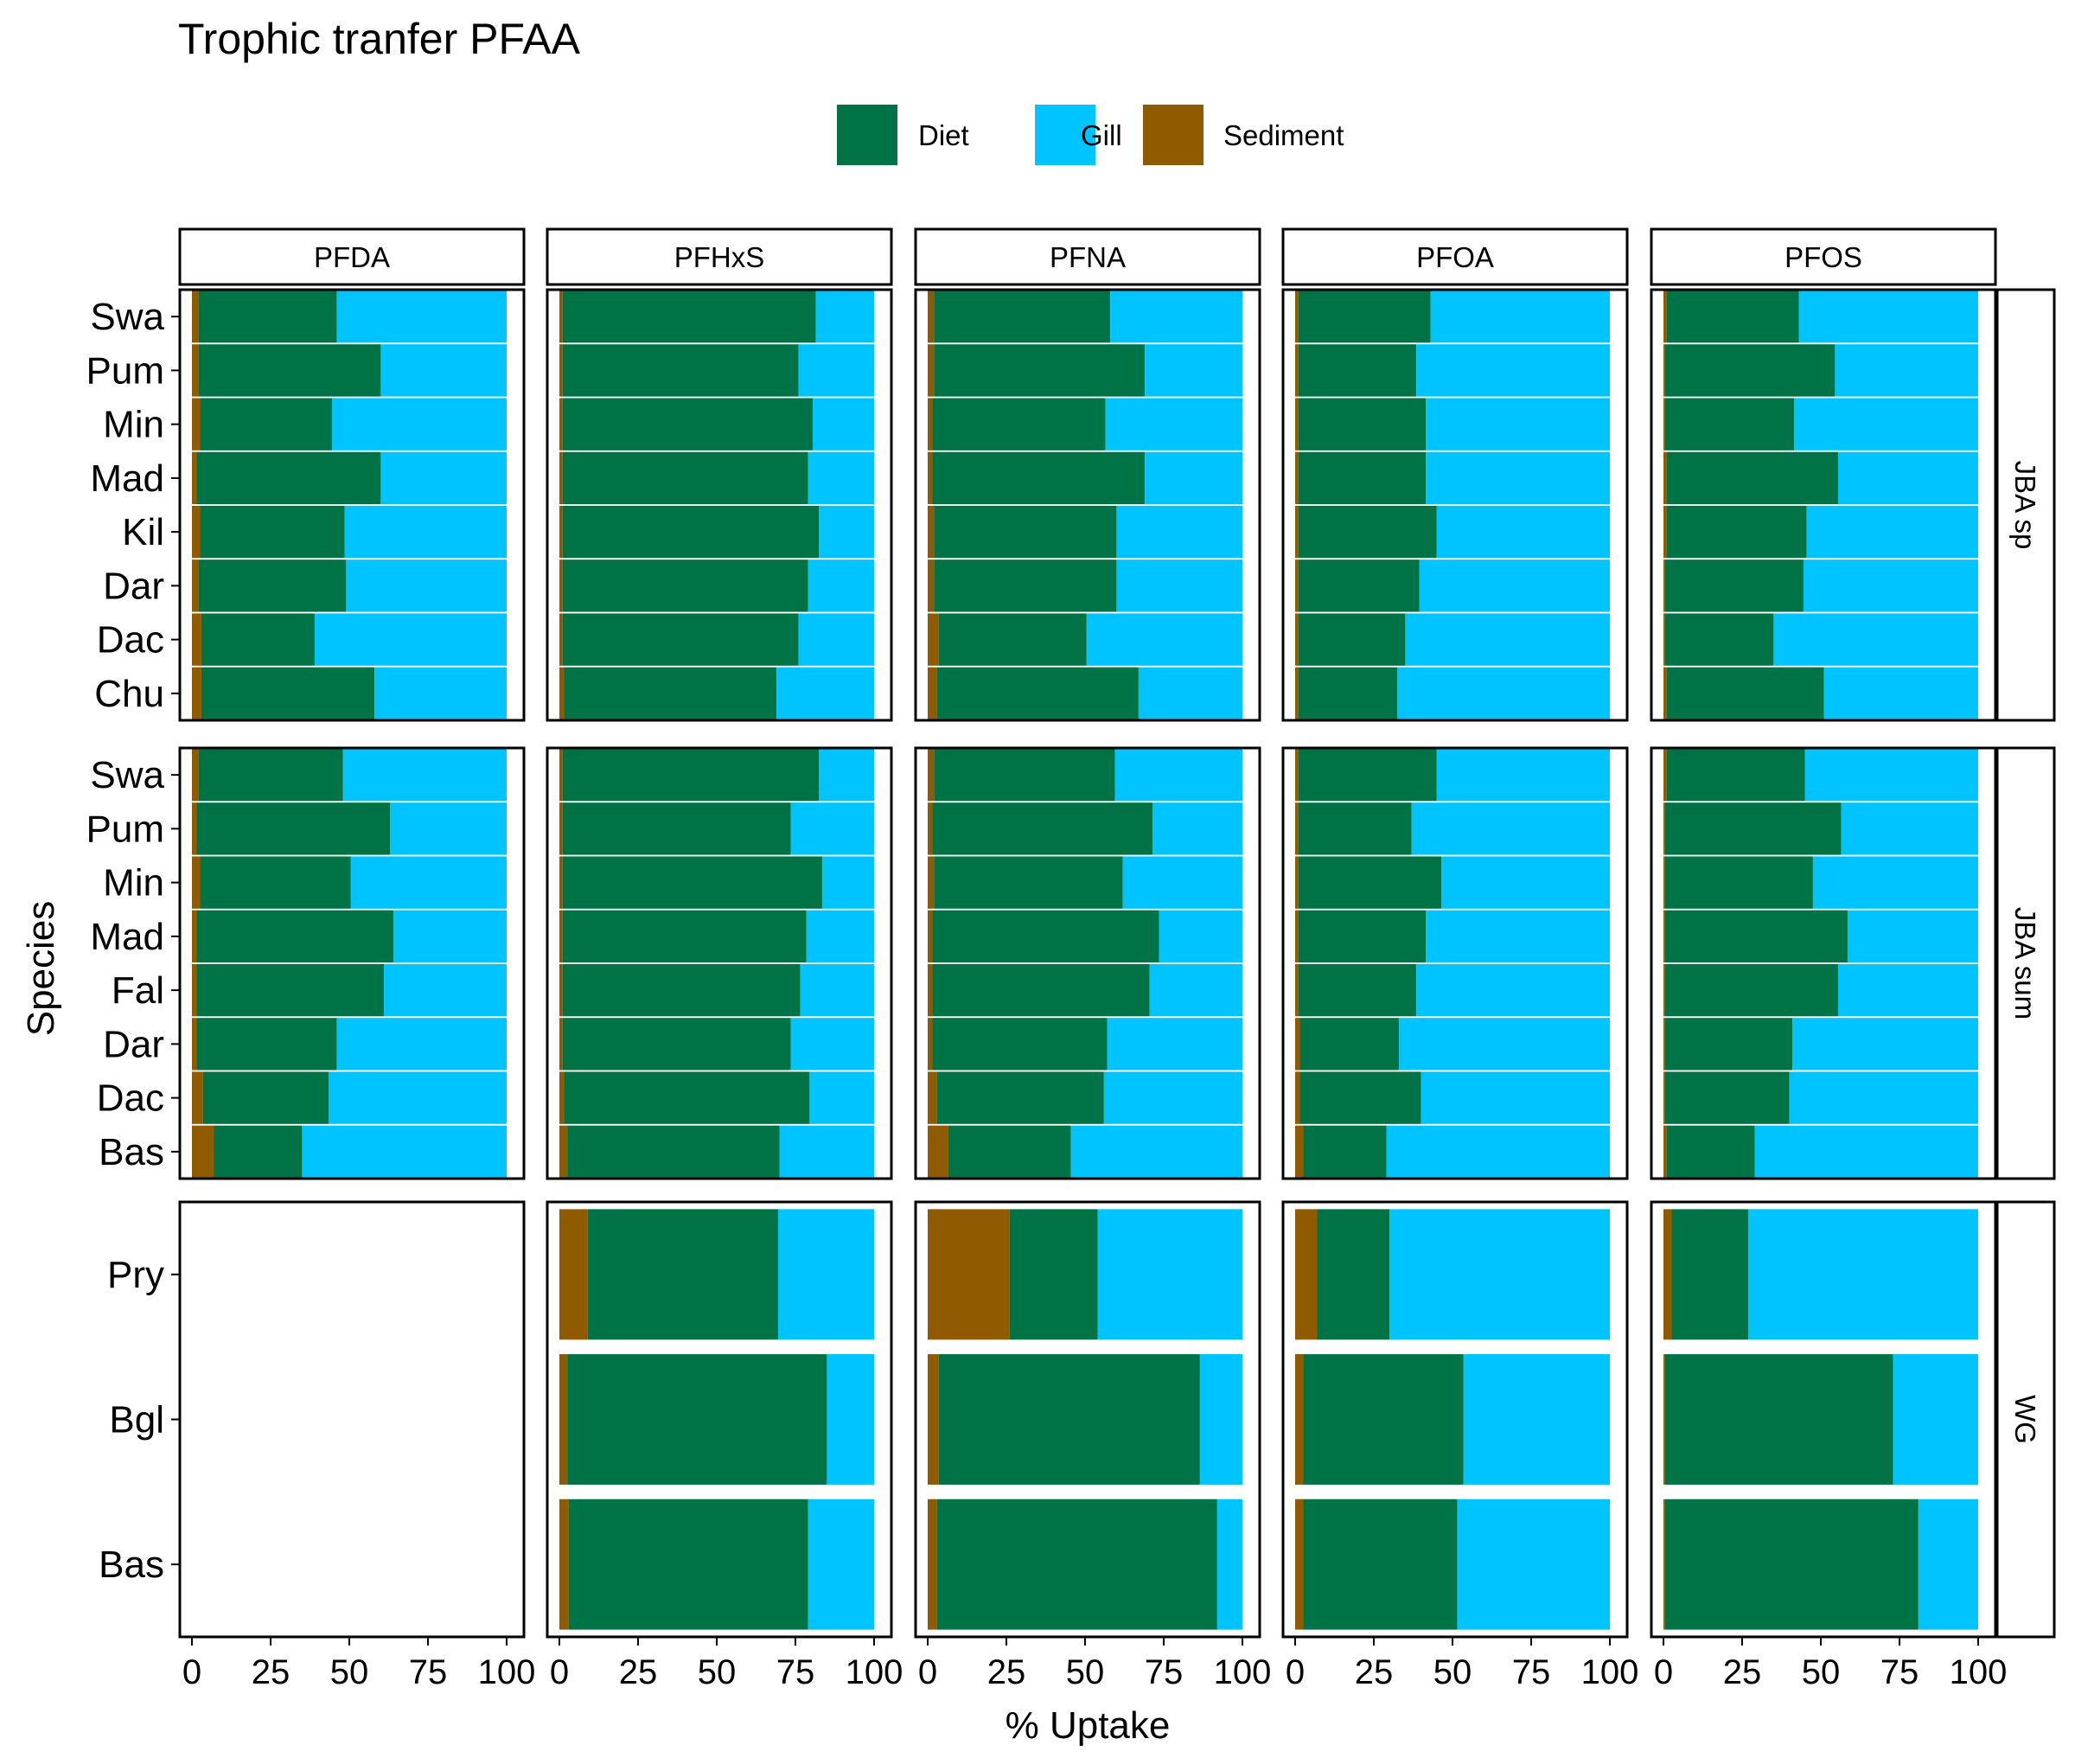 Image resolution: width=2075 pixels, height=1764 pixels. I want to click on column-strip-label-pfoa: PFOA, so click(1455, 257).